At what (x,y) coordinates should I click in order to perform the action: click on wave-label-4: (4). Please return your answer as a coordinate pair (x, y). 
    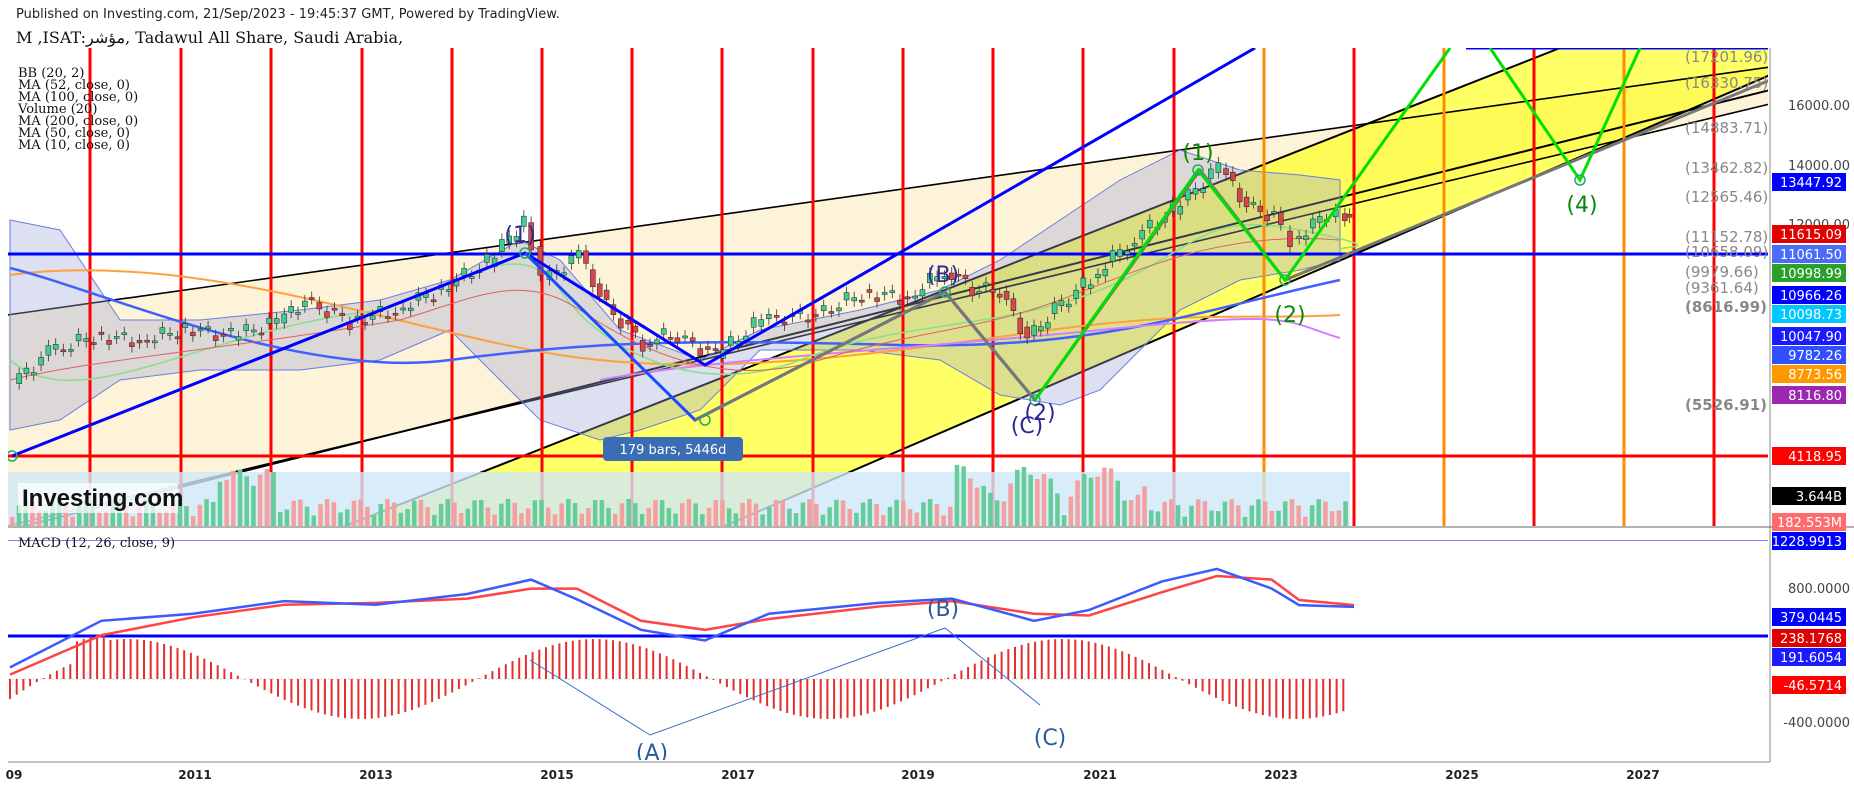
    Looking at the image, I should click on (1581, 205).